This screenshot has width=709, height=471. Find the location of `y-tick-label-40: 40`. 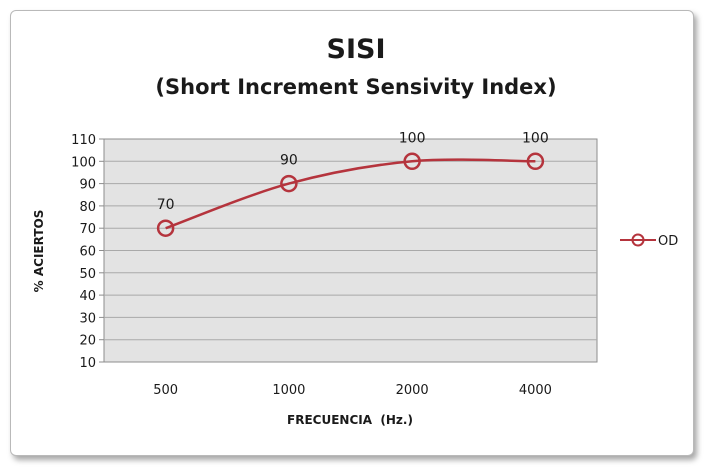

y-tick-label-40: 40 is located at coordinates (87, 296).